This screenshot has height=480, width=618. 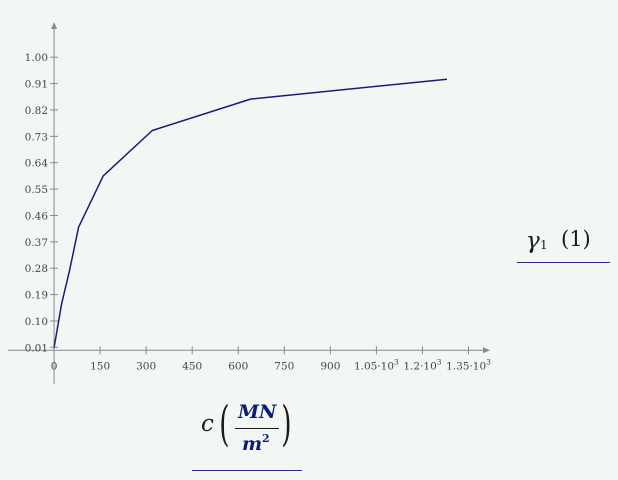 What do you see at coordinates (36, 243) in the screenshot?
I see `y-tick-label: 0.37` at bounding box center [36, 243].